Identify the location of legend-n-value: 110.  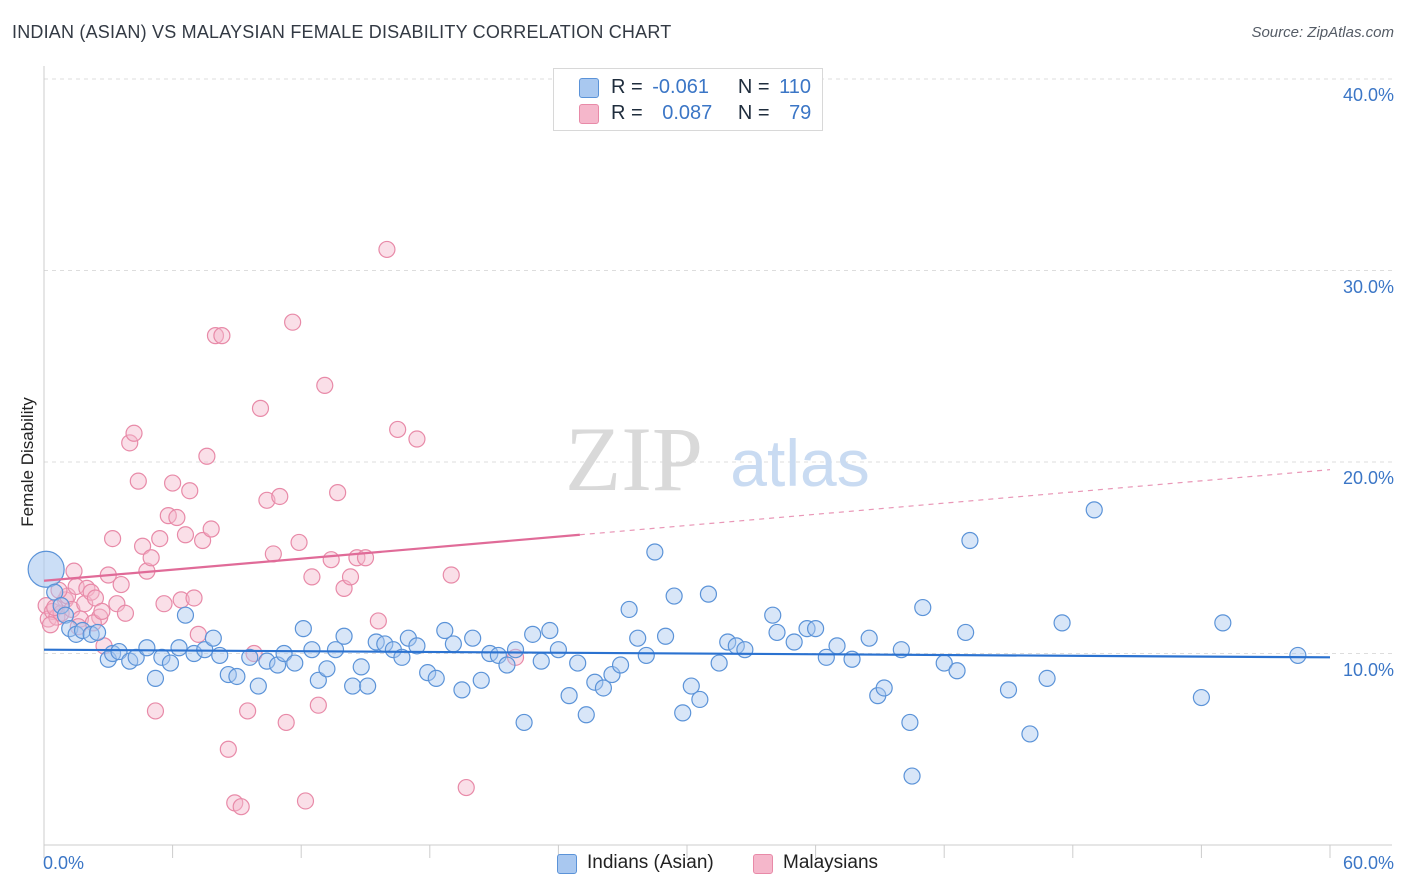
(795, 87).